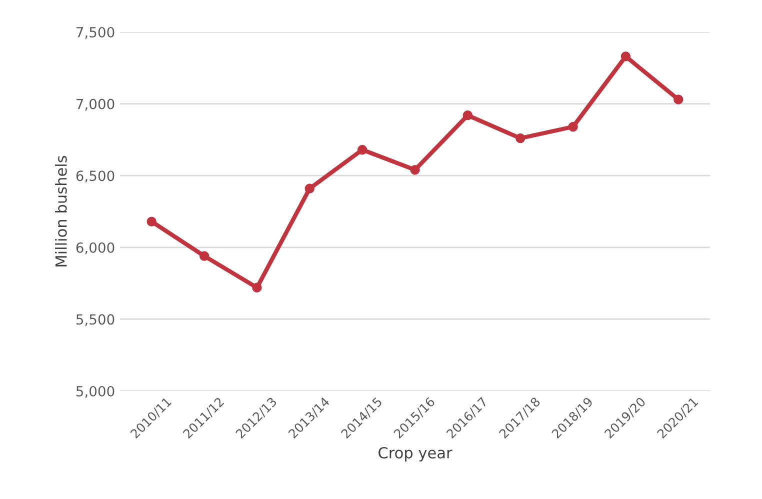 This screenshot has width=762, height=499. What do you see at coordinates (415, 454) in the screenshot?
I see `x-axis-title: Crop year` at bounding box center [415, 454].